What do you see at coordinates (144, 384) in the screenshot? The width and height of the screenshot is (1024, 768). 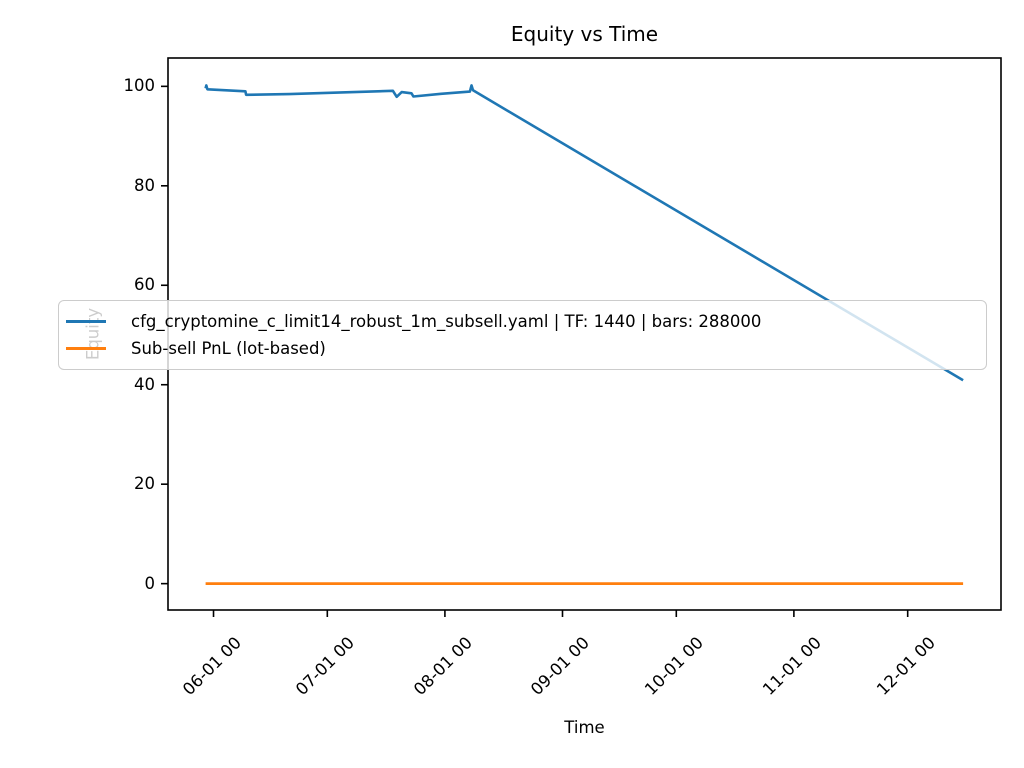 I see `y-tick-label: 40` at bounding box center [144, 384].